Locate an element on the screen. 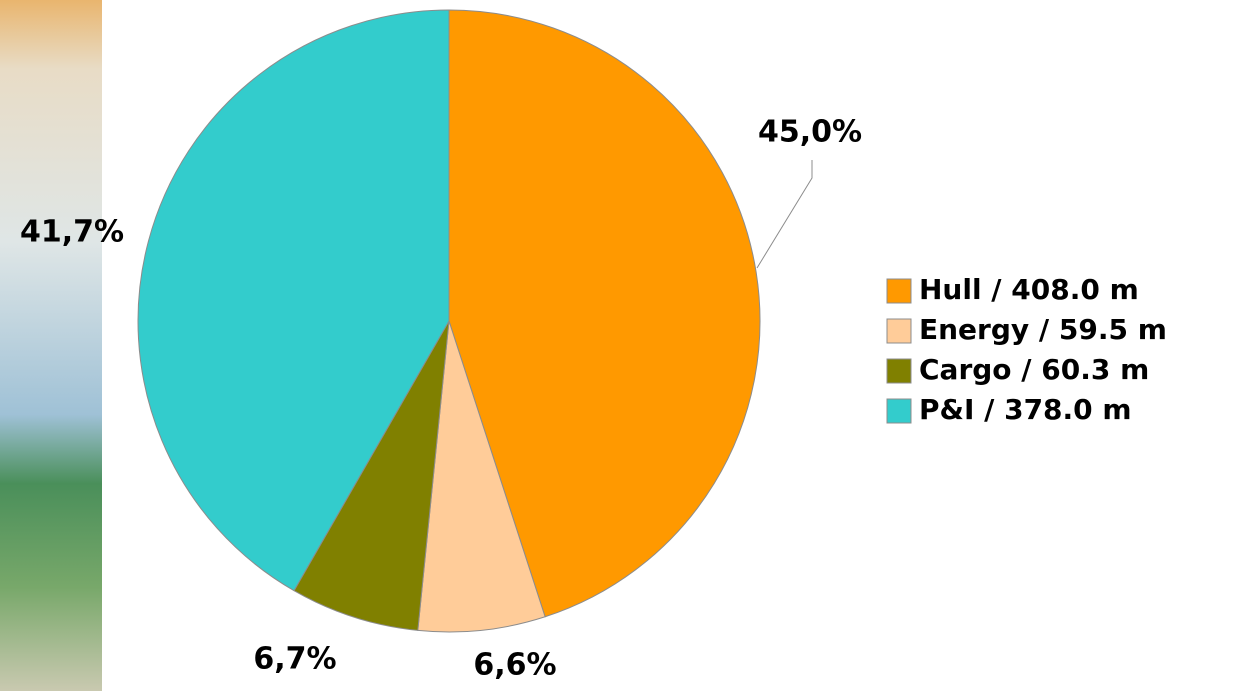 The height and width of the screenshot is (691, 1253). legend-label: P&I / 378.0 m is located at coordinates (1025, 409).